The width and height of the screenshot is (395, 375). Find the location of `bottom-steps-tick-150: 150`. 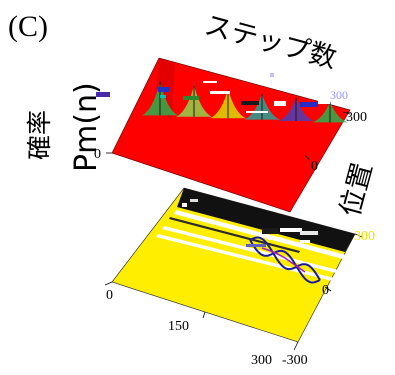

bottom-steps-tick-150: 150 is located at coordinates (178, 326).